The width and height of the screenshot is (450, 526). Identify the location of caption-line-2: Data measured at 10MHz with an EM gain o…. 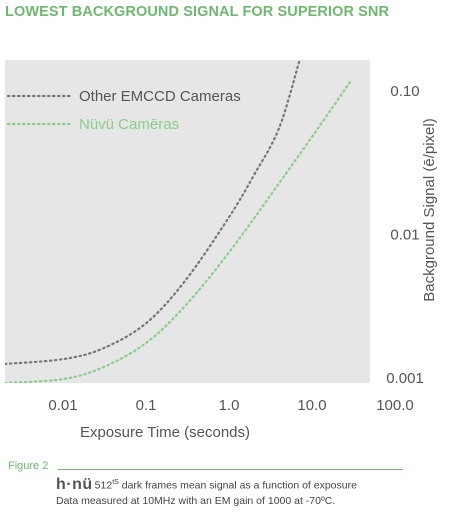
(196, 500).